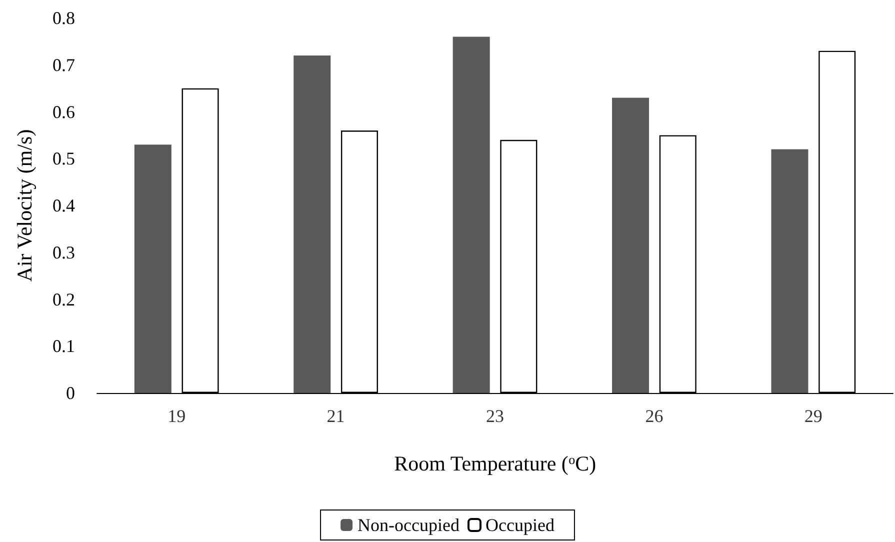 The image size is (895, 542). I want to click on x-tick-label: 29, so click(813, 416).